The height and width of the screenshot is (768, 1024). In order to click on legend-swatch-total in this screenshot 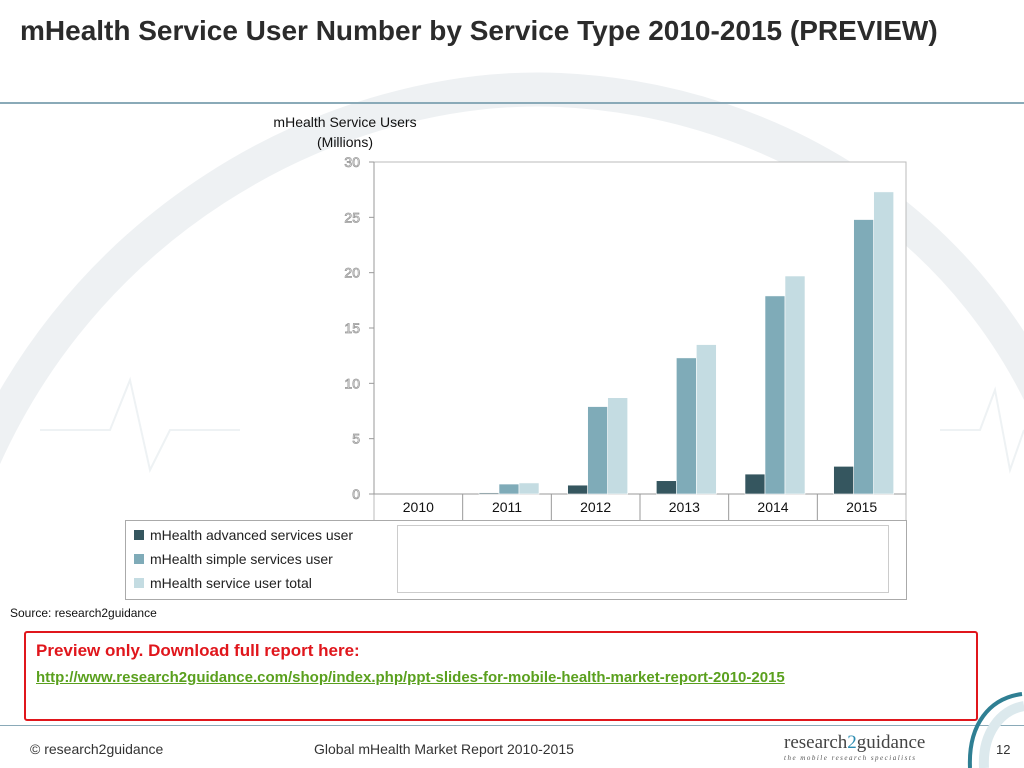, I will do `click(139, 583)`.